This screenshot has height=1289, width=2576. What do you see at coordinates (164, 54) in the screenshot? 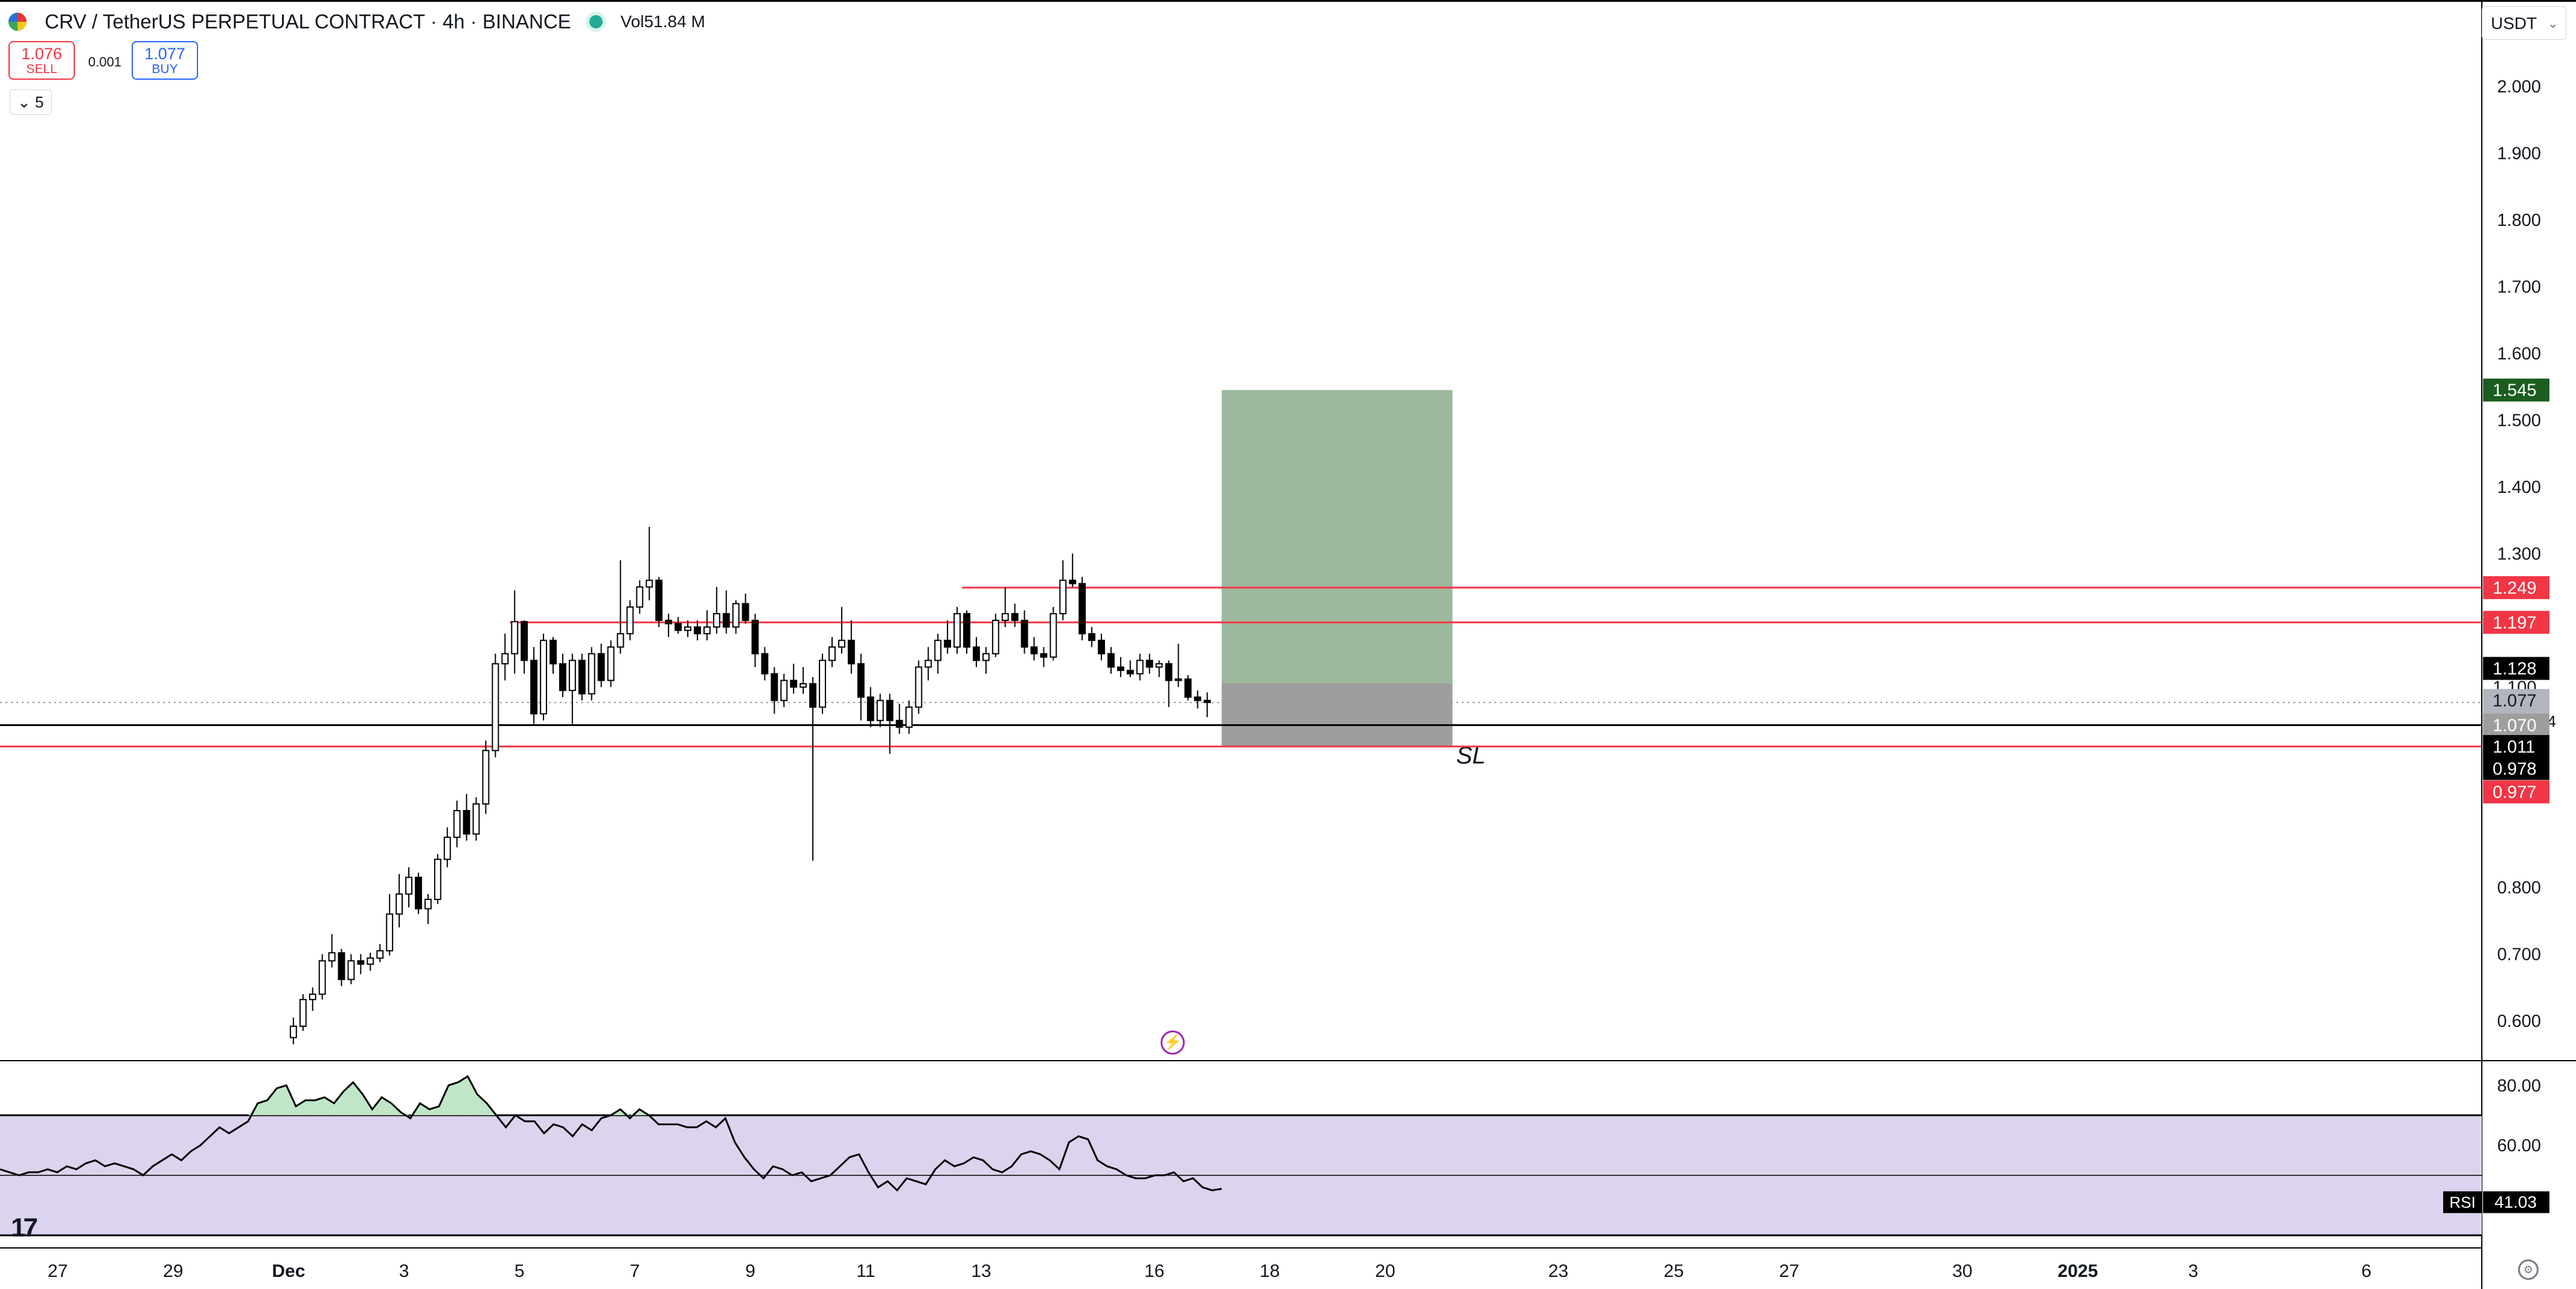
I see `buy-price: 1.077` at bounding box center [164, 54].